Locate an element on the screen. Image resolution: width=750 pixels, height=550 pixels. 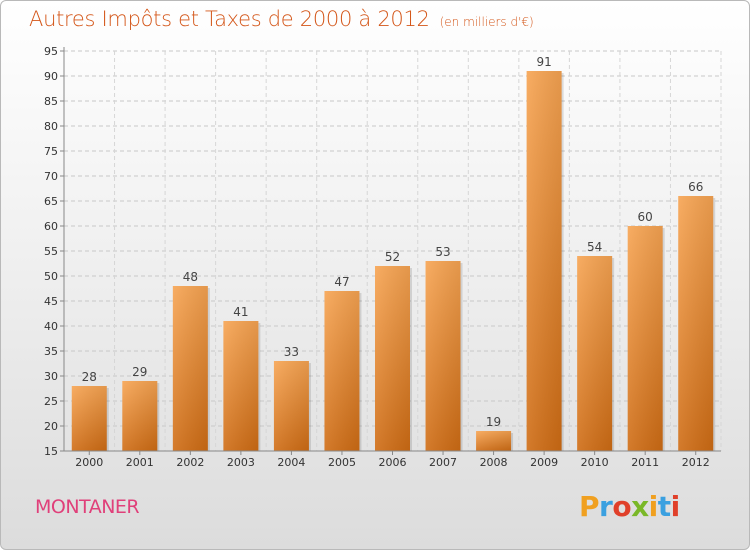
y-tick-label: 40 is located at coordinates (51, 326).